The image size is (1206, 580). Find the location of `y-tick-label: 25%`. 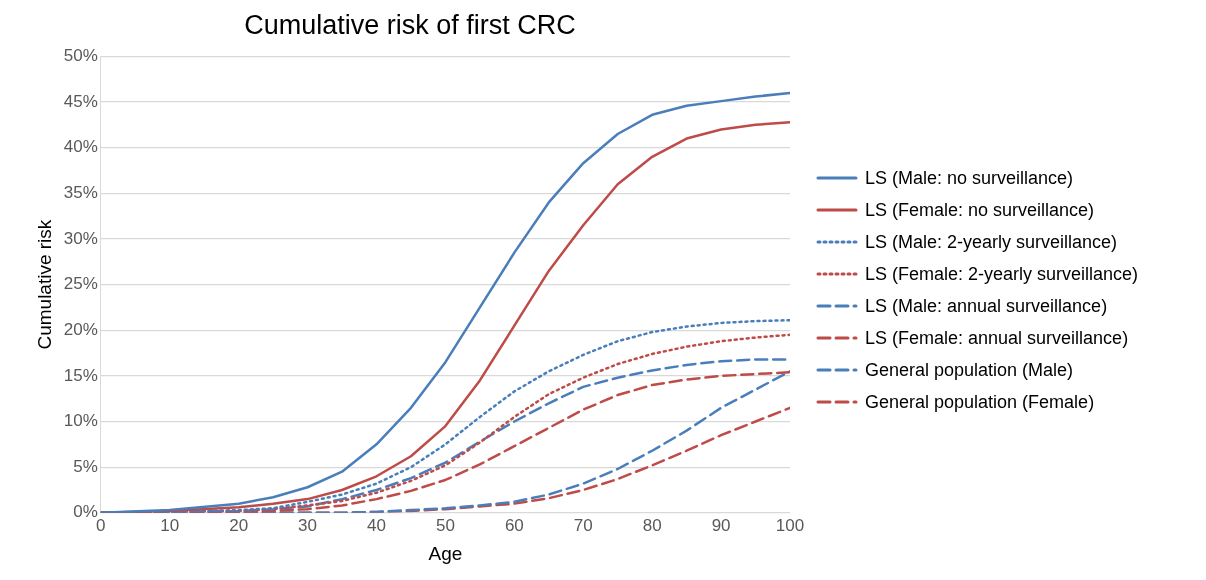

y-tick-label: 25% is located at coordinates (80, 284).